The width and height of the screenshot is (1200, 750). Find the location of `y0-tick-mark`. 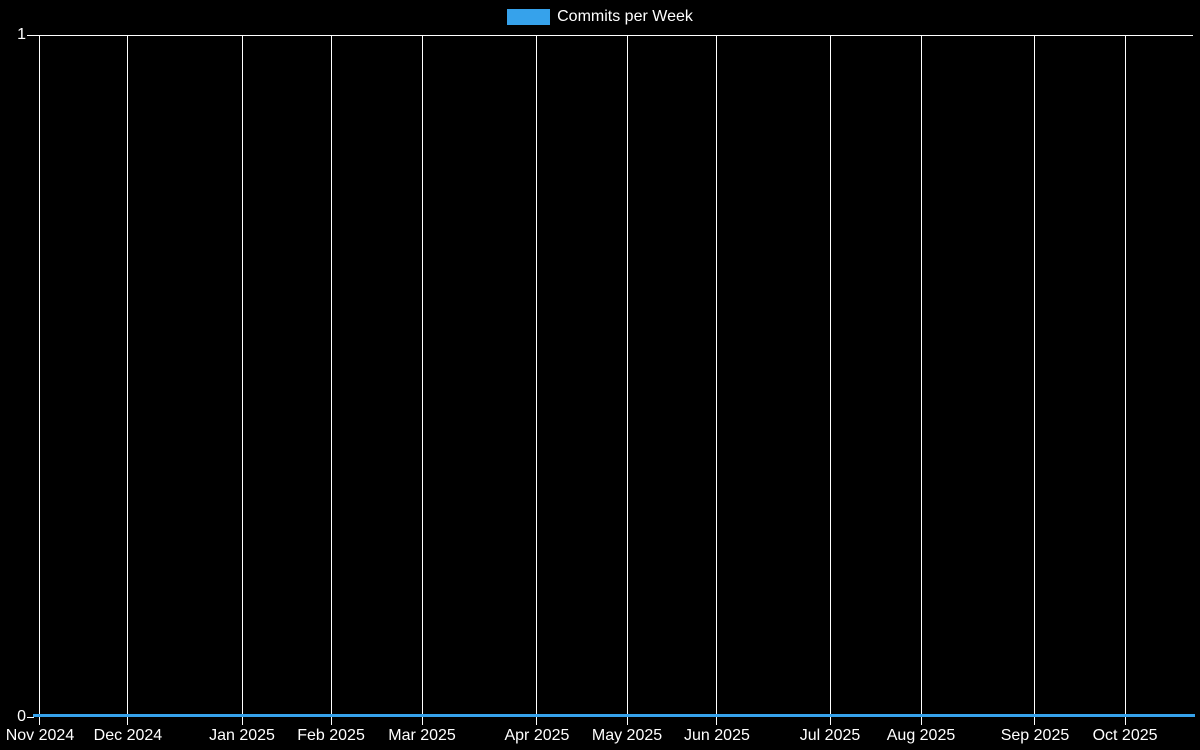

y0-tick-mark is located at coordinates (30, 717).